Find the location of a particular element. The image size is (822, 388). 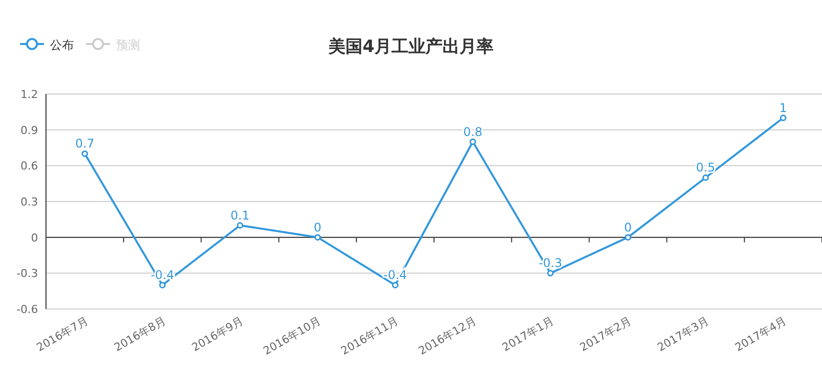

data-label: 0.5 is located at coordinates (706, 167).